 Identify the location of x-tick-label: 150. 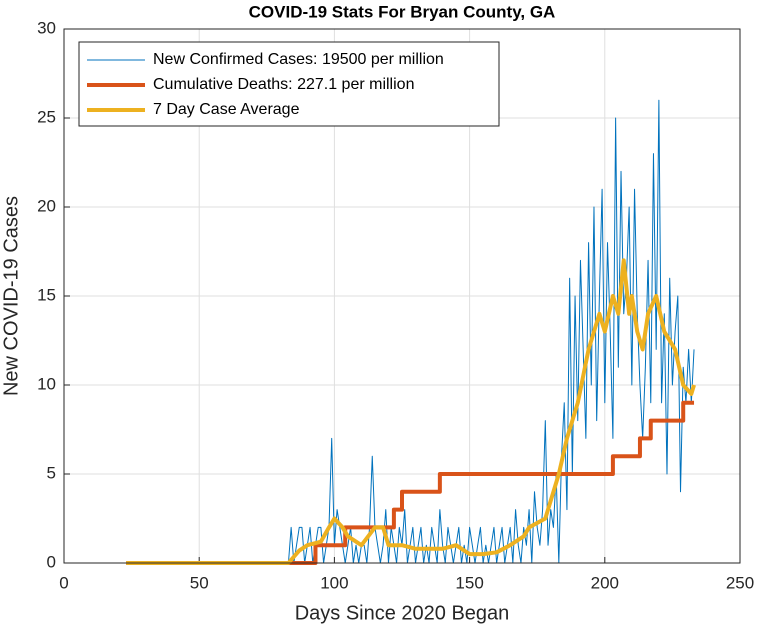
(469, 582).